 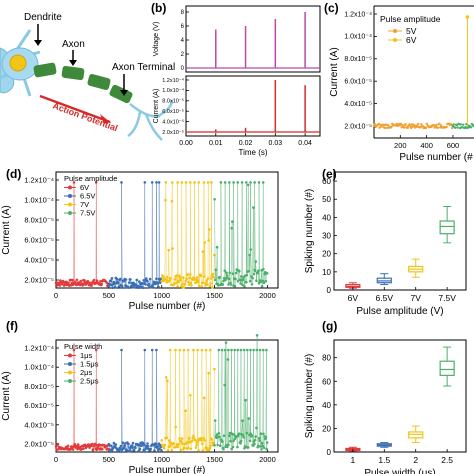 What do you see at coordinates (85, 116) in the screenshot?
I see `label-action-potential: Action Potential` at bounding box center [85, 116].